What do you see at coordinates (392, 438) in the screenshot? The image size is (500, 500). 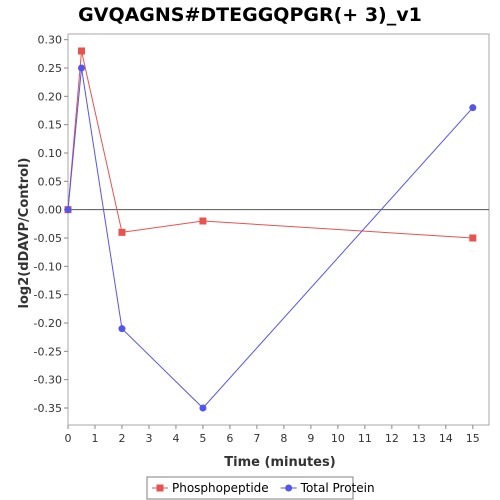 I see `x-tick-label: 12` at bounding box center [392, 438].